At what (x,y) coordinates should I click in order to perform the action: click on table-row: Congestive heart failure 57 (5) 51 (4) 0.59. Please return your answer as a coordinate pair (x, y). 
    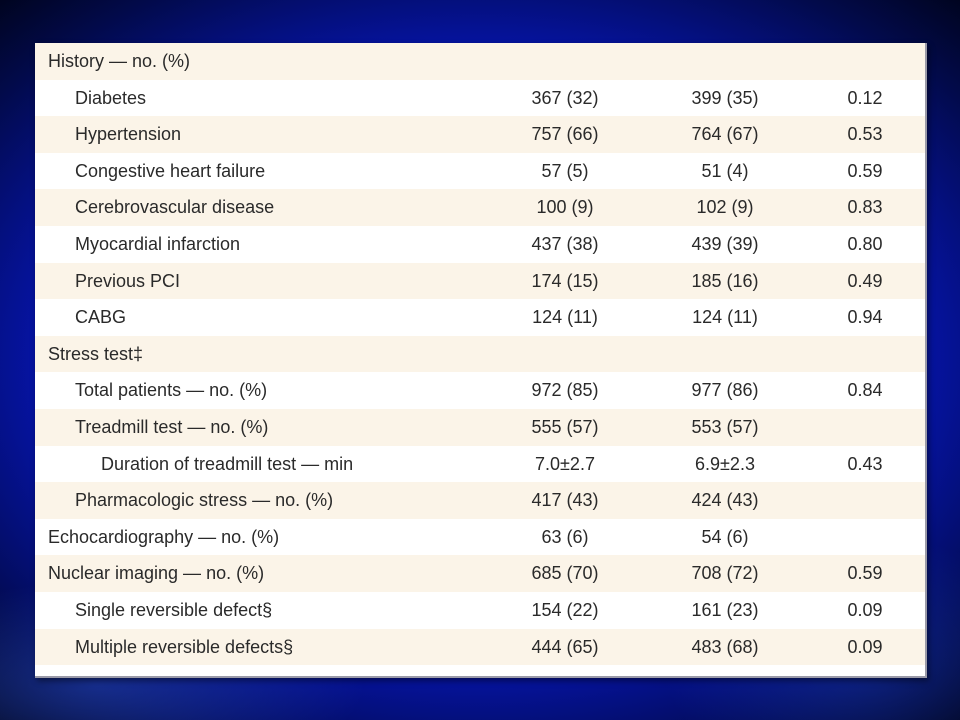
    Looking at the image, I should click on (480, 171).